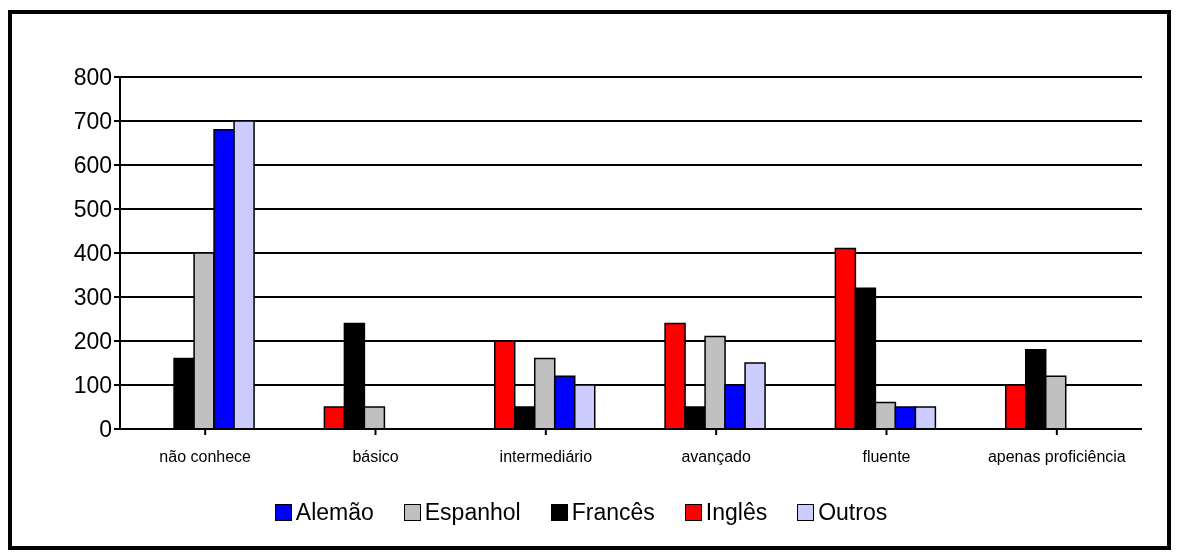 The image size is (1179, 558). What do you see at coordinates (92, 121) in the screenshot?
I see `y-tick-label: 700` at bounding box center [92, 121].